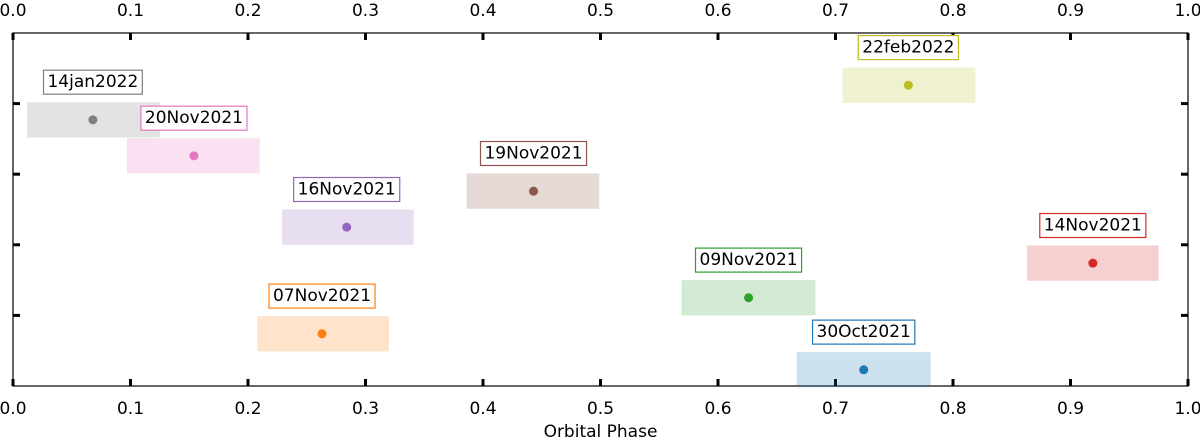 The height and width of the screenshot is (441, 1200). I want to click on x-tick-label-top: 1.0, so click(1187, 11).